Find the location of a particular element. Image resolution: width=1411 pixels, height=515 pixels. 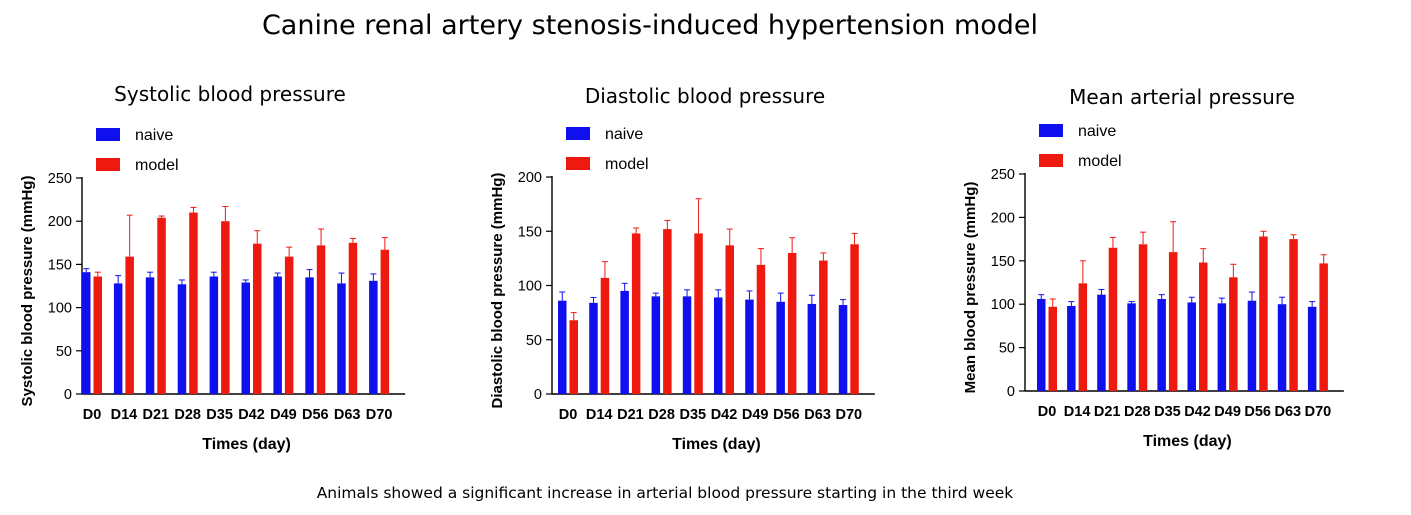

chart-title-systolic: Systolic blood pressure is located at coordinates (230, 94).